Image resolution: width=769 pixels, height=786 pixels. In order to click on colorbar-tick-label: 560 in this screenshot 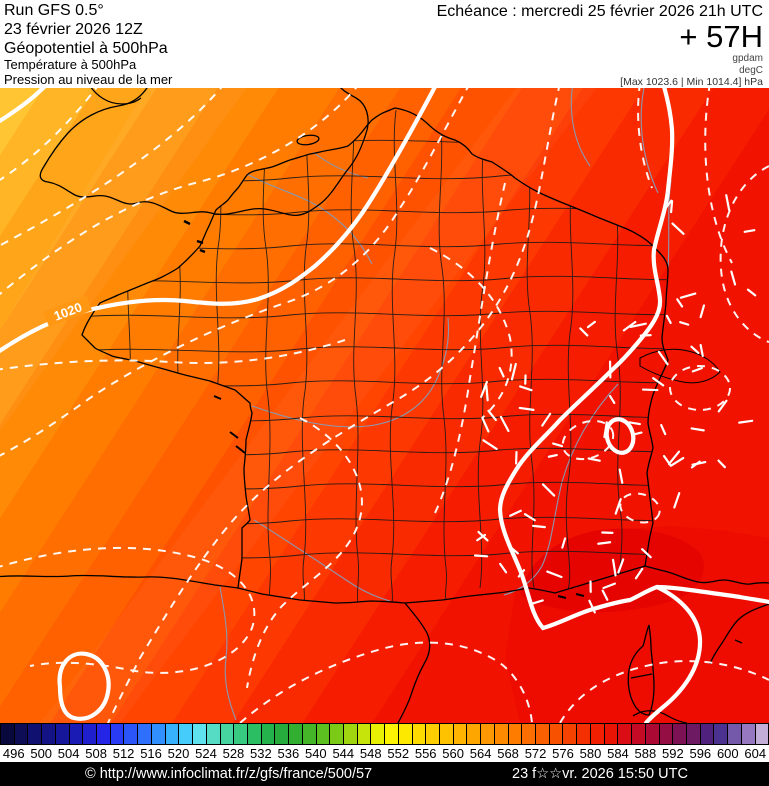, I will do `click(453, 753)`.